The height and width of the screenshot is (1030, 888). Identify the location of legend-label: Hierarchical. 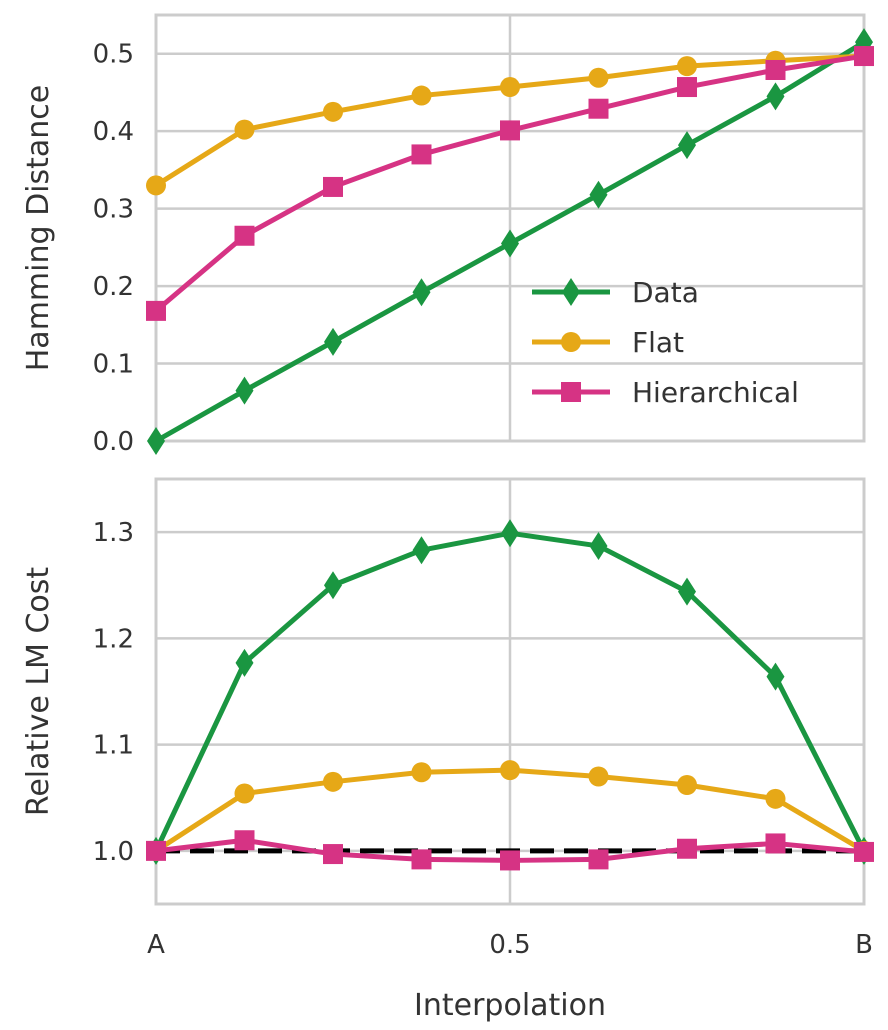
(715, 392).